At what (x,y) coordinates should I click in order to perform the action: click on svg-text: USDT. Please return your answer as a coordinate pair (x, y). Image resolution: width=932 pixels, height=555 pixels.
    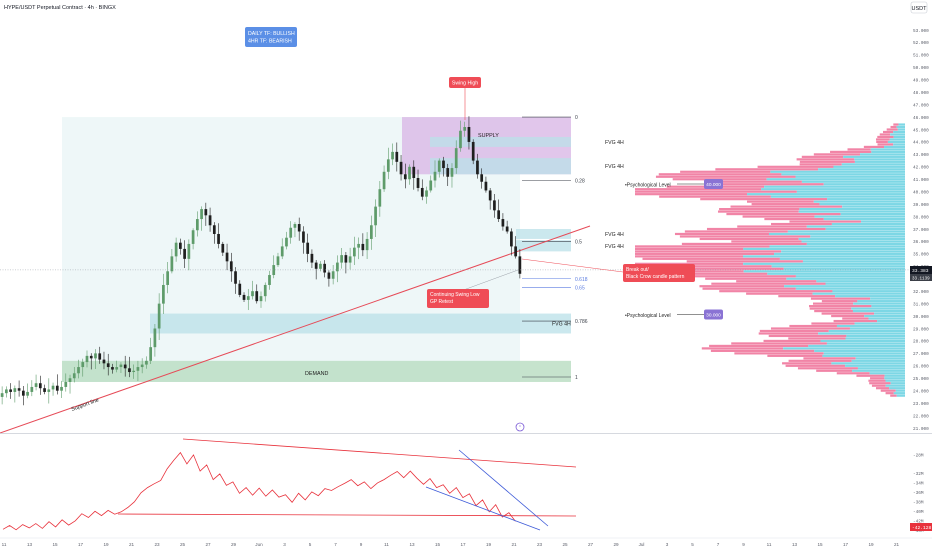
    Looking at the image, I should click on (920, 9).